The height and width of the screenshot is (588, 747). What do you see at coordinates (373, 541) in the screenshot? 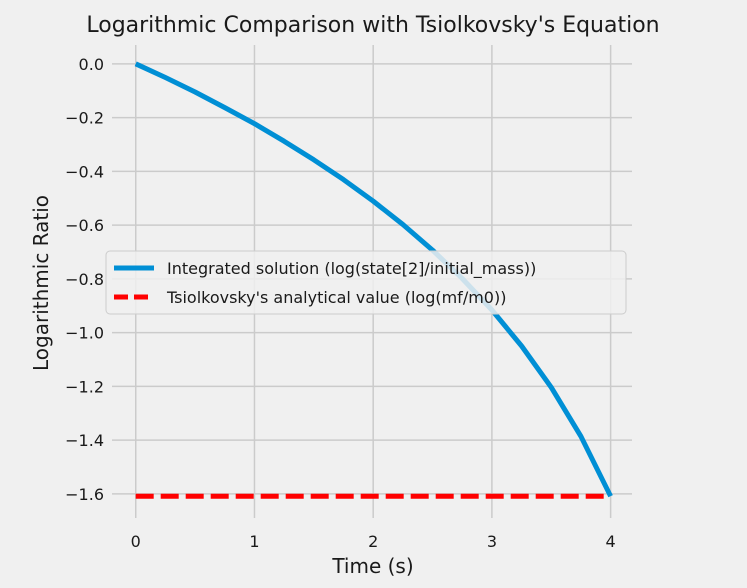
I see `x-tick-label: 2` at bounding box center [373, 541].